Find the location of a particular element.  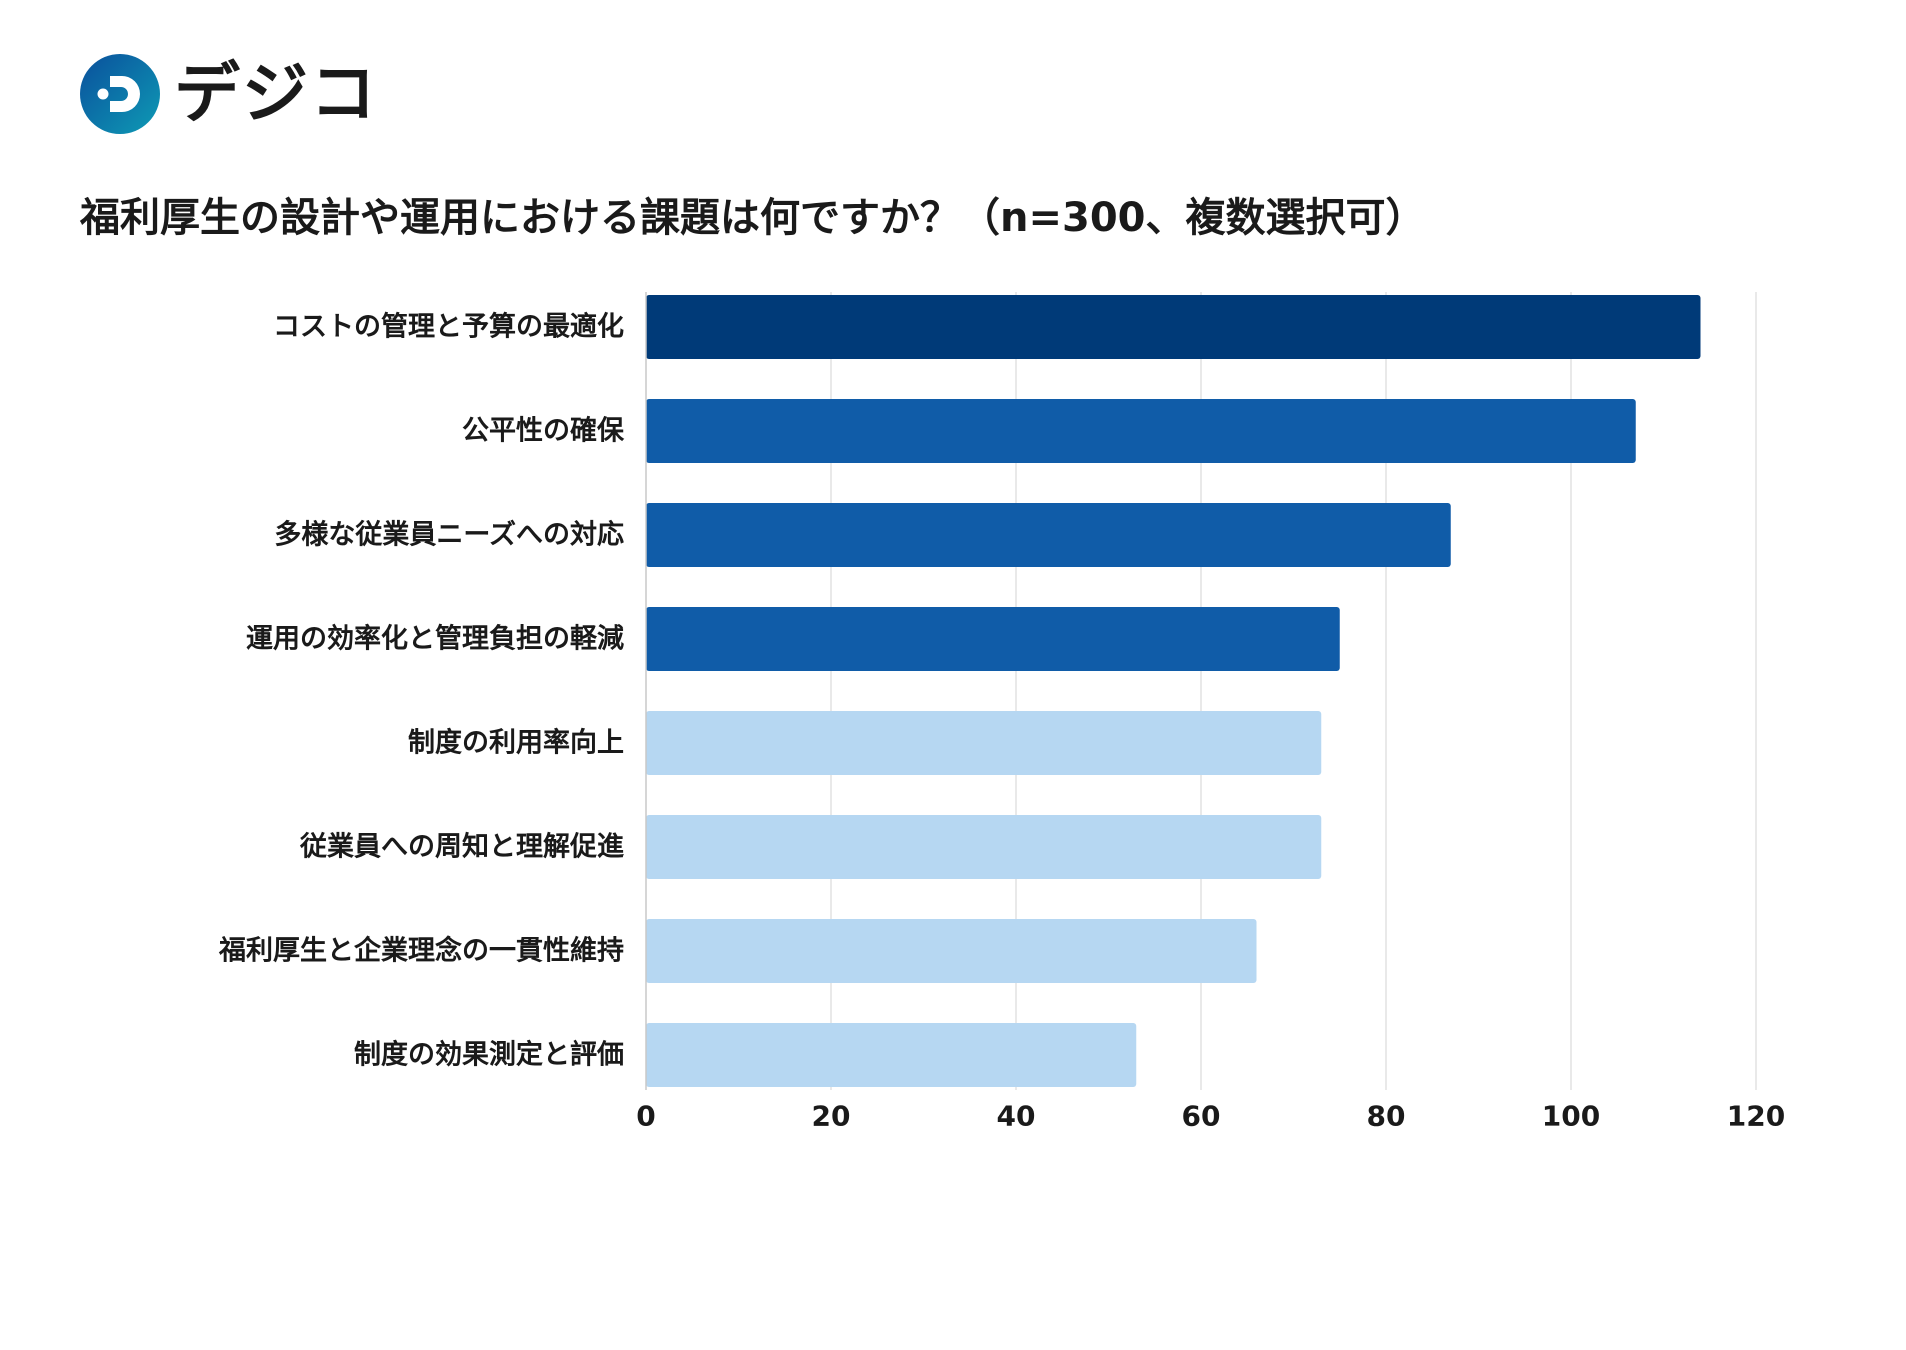

brand-name: デジコ is located at coordinates (276, 93).